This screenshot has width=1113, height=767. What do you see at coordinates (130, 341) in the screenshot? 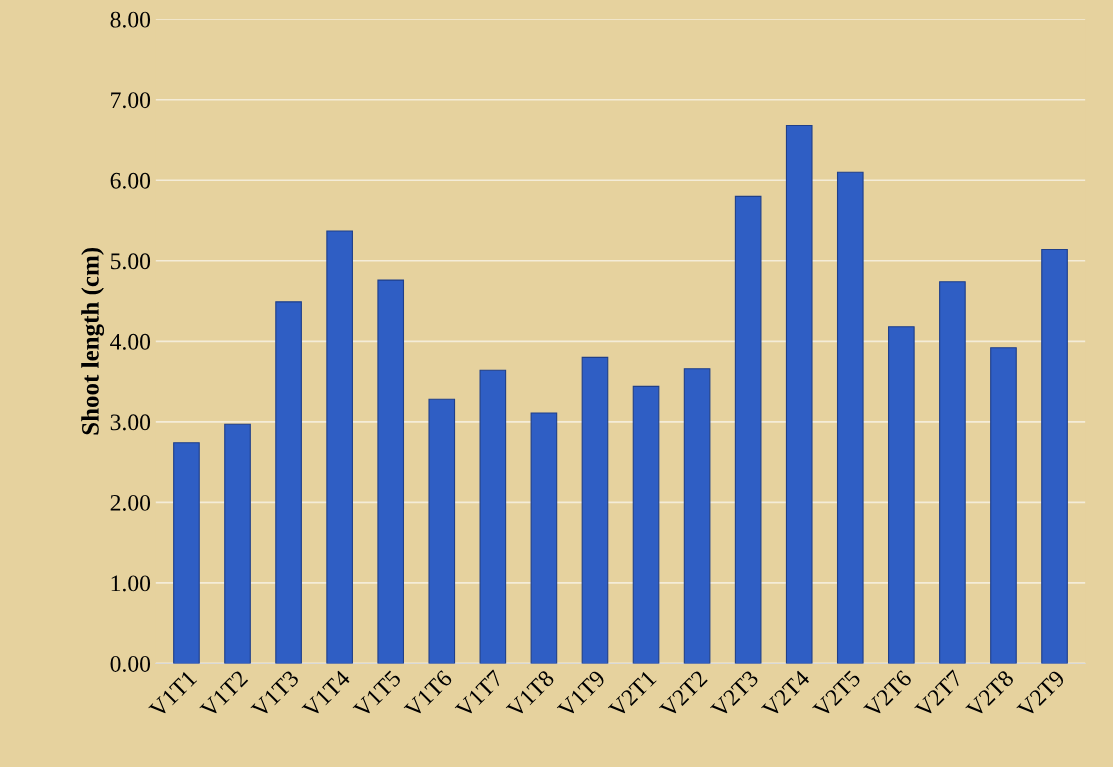
I see `y-tick-label: 4.00` at bounding box center [130, 341].